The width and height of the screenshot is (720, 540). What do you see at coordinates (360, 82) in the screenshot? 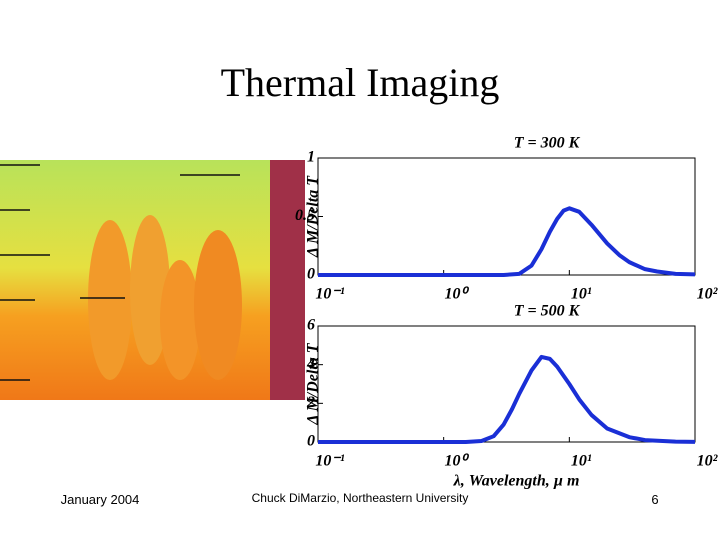
I see `slide-title: Thermal Imaging` at bounding box center [360, 82].